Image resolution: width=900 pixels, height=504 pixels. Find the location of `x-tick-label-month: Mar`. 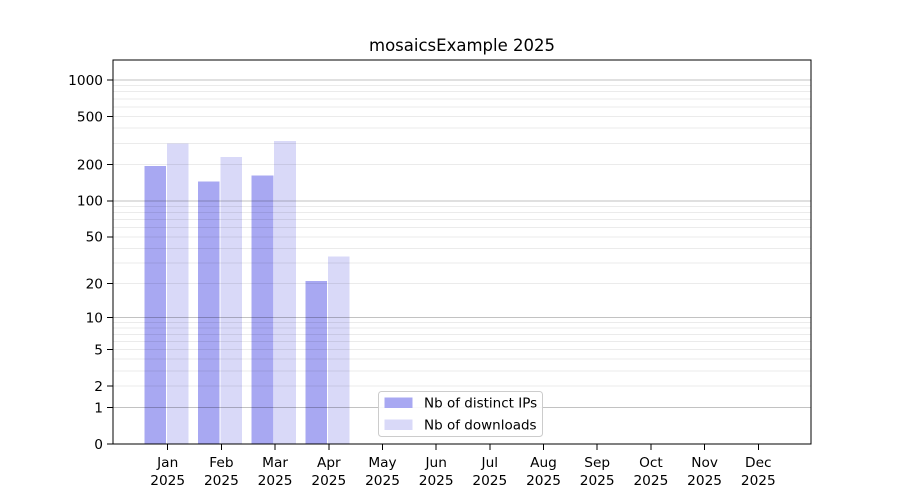

x-tick-label-month: Mar is located at coordinates (275, 463).